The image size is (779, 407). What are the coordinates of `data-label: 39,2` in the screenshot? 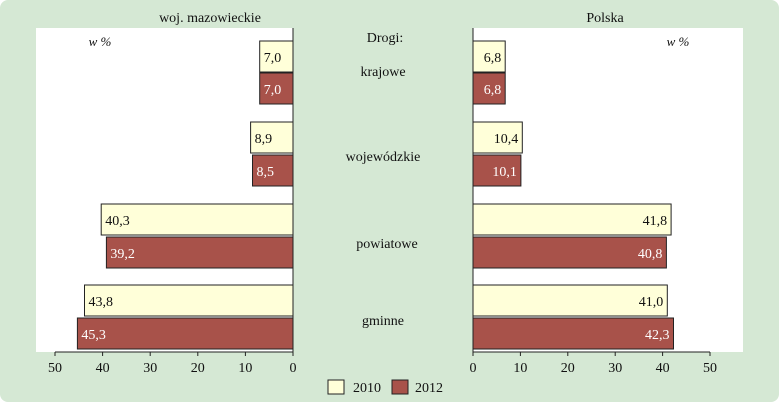 It's located at (122, 254).